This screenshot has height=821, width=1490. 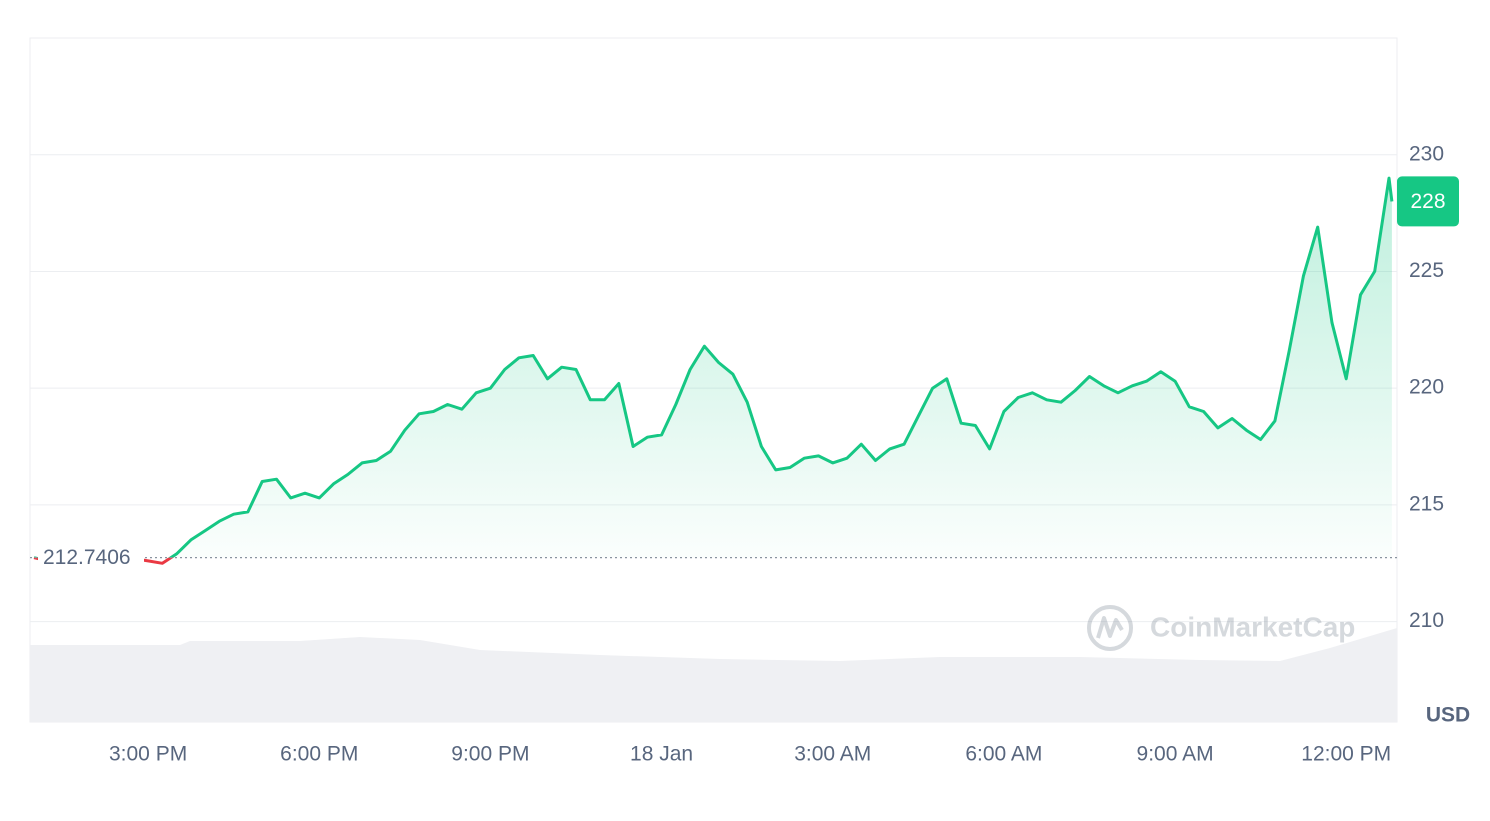 What do you see at coordinates (319, 754) in the screenshot?
I see `x-tick-label: 6:00 PM` at bounding box center [319, 754].